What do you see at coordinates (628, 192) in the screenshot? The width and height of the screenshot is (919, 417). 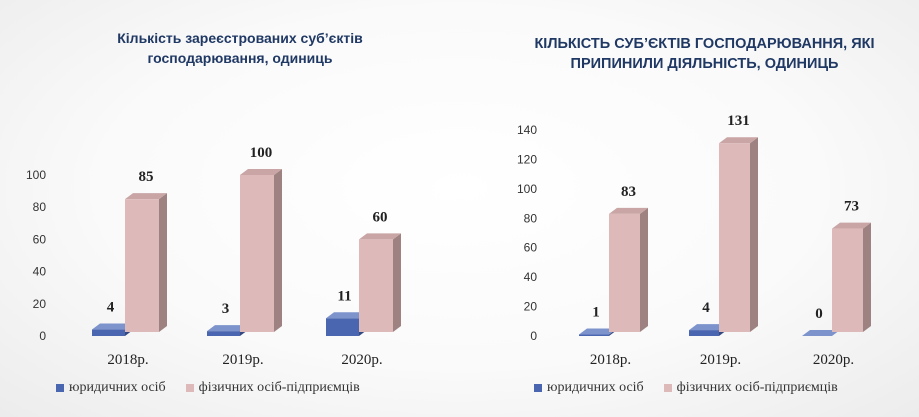 I see `data-label-individual: 83` at bounding box center [628, 192].